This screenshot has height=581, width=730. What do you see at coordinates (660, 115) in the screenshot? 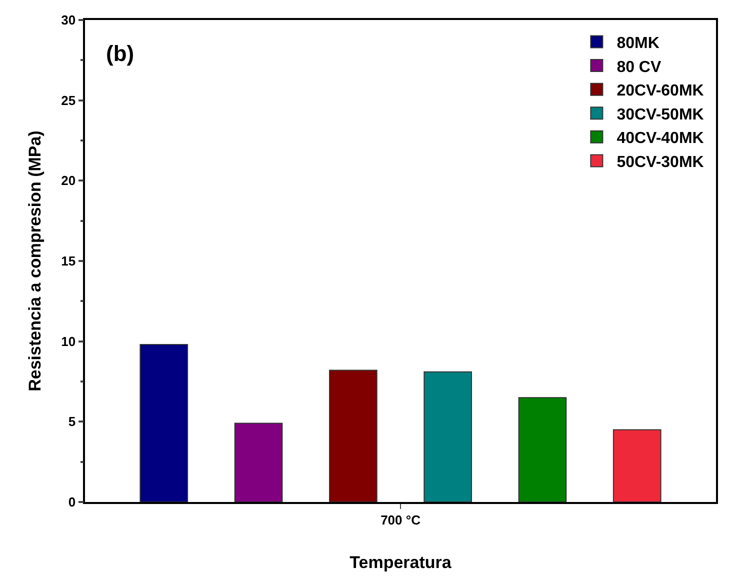
I see `legend-label: 30CV-50MK` at bounding box center [660, 115].